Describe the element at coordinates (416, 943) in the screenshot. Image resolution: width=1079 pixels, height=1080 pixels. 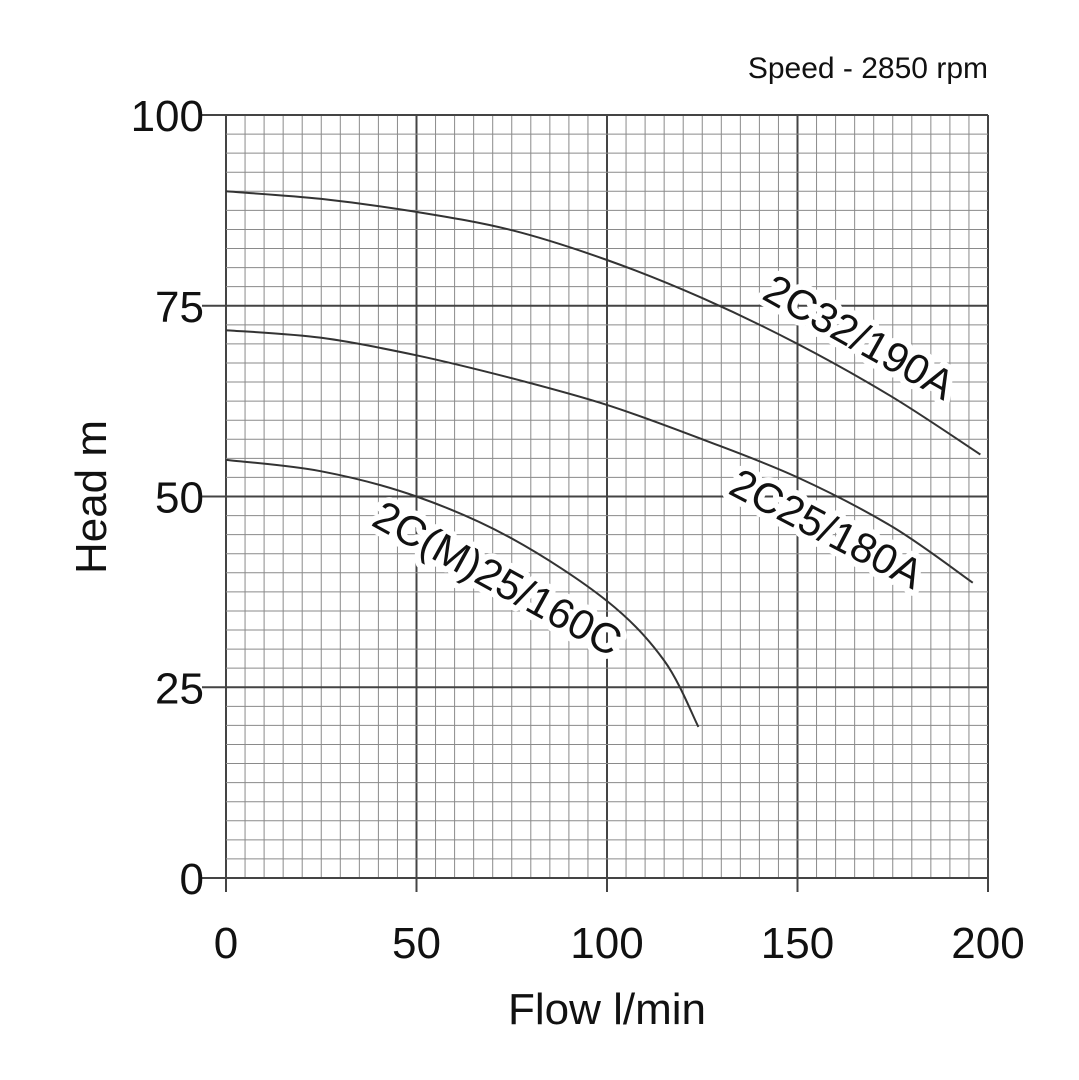
I see `x-tick-label: 50` at that location.